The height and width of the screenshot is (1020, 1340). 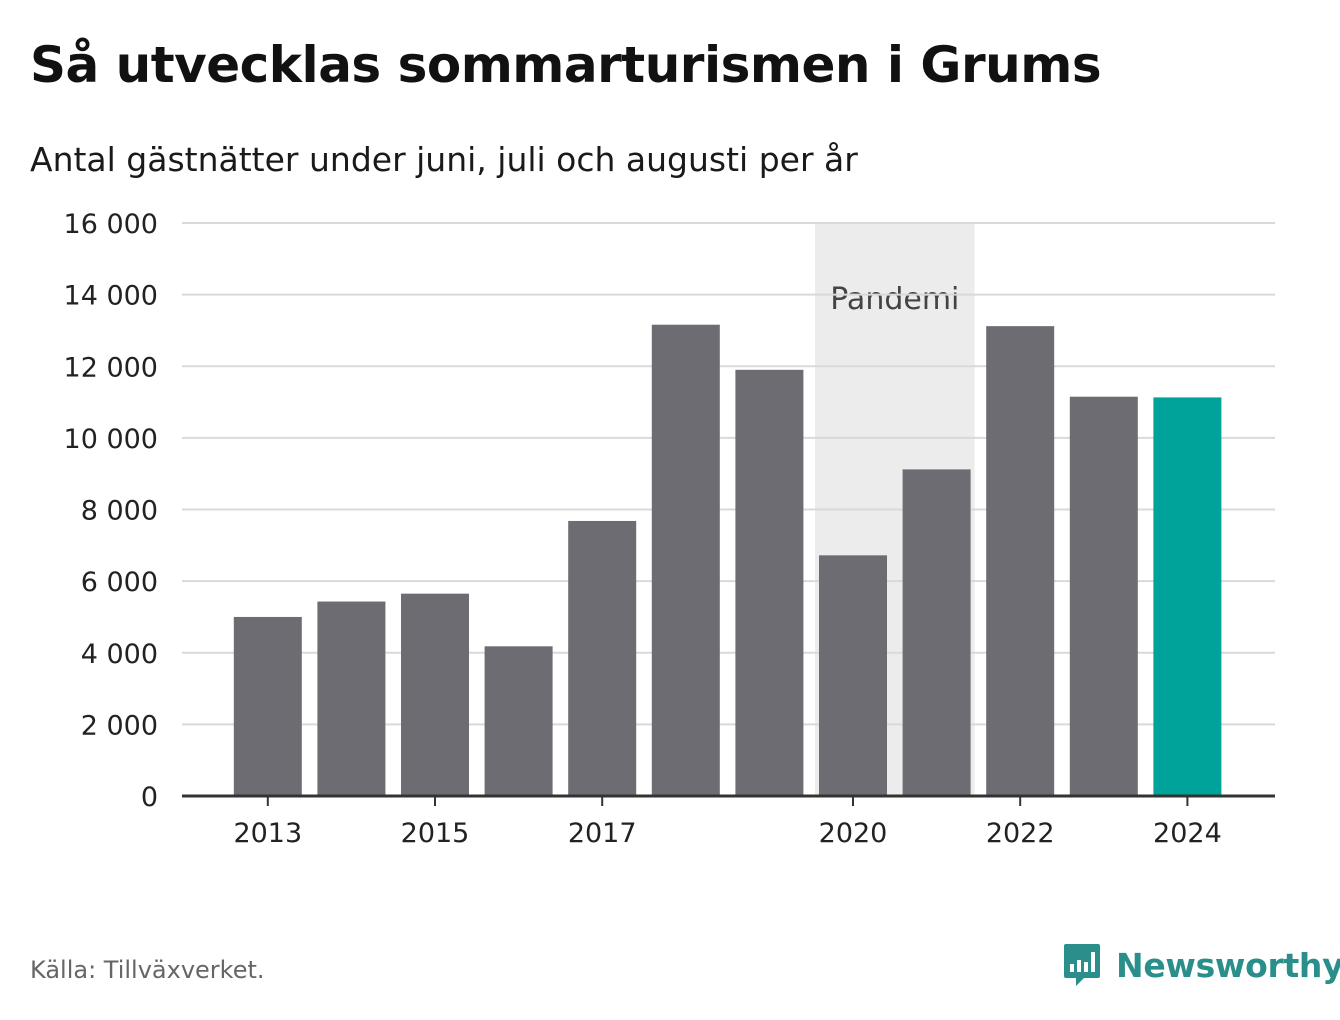 What do you see at coordinates (435, 833) in the screenshot?
I see `x-tick-label: 2015` at bounding box center [435, 833].